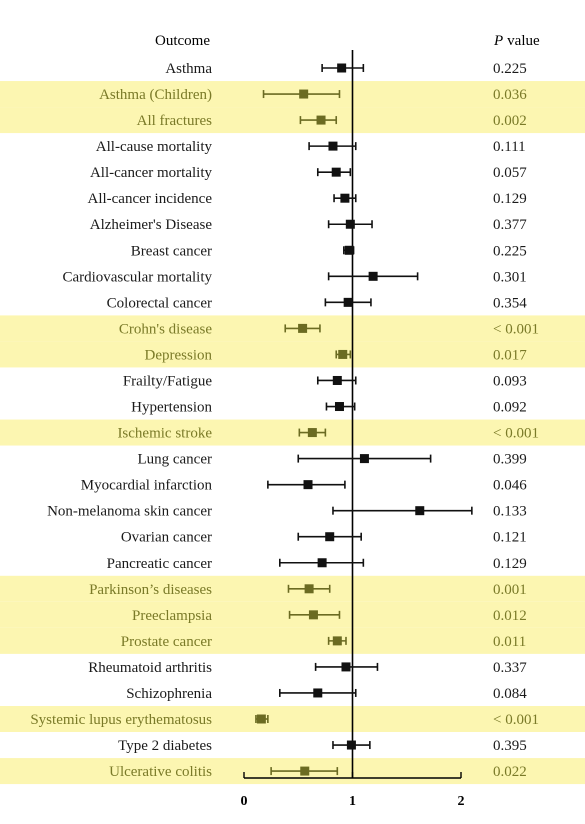 Image resolution: width=585 pixels, height=824 pixels. What do you see at coordinates (174, 460) in the screenshot?
I see `outcome-label: Lung cancer` at bounding box center [174, 460].